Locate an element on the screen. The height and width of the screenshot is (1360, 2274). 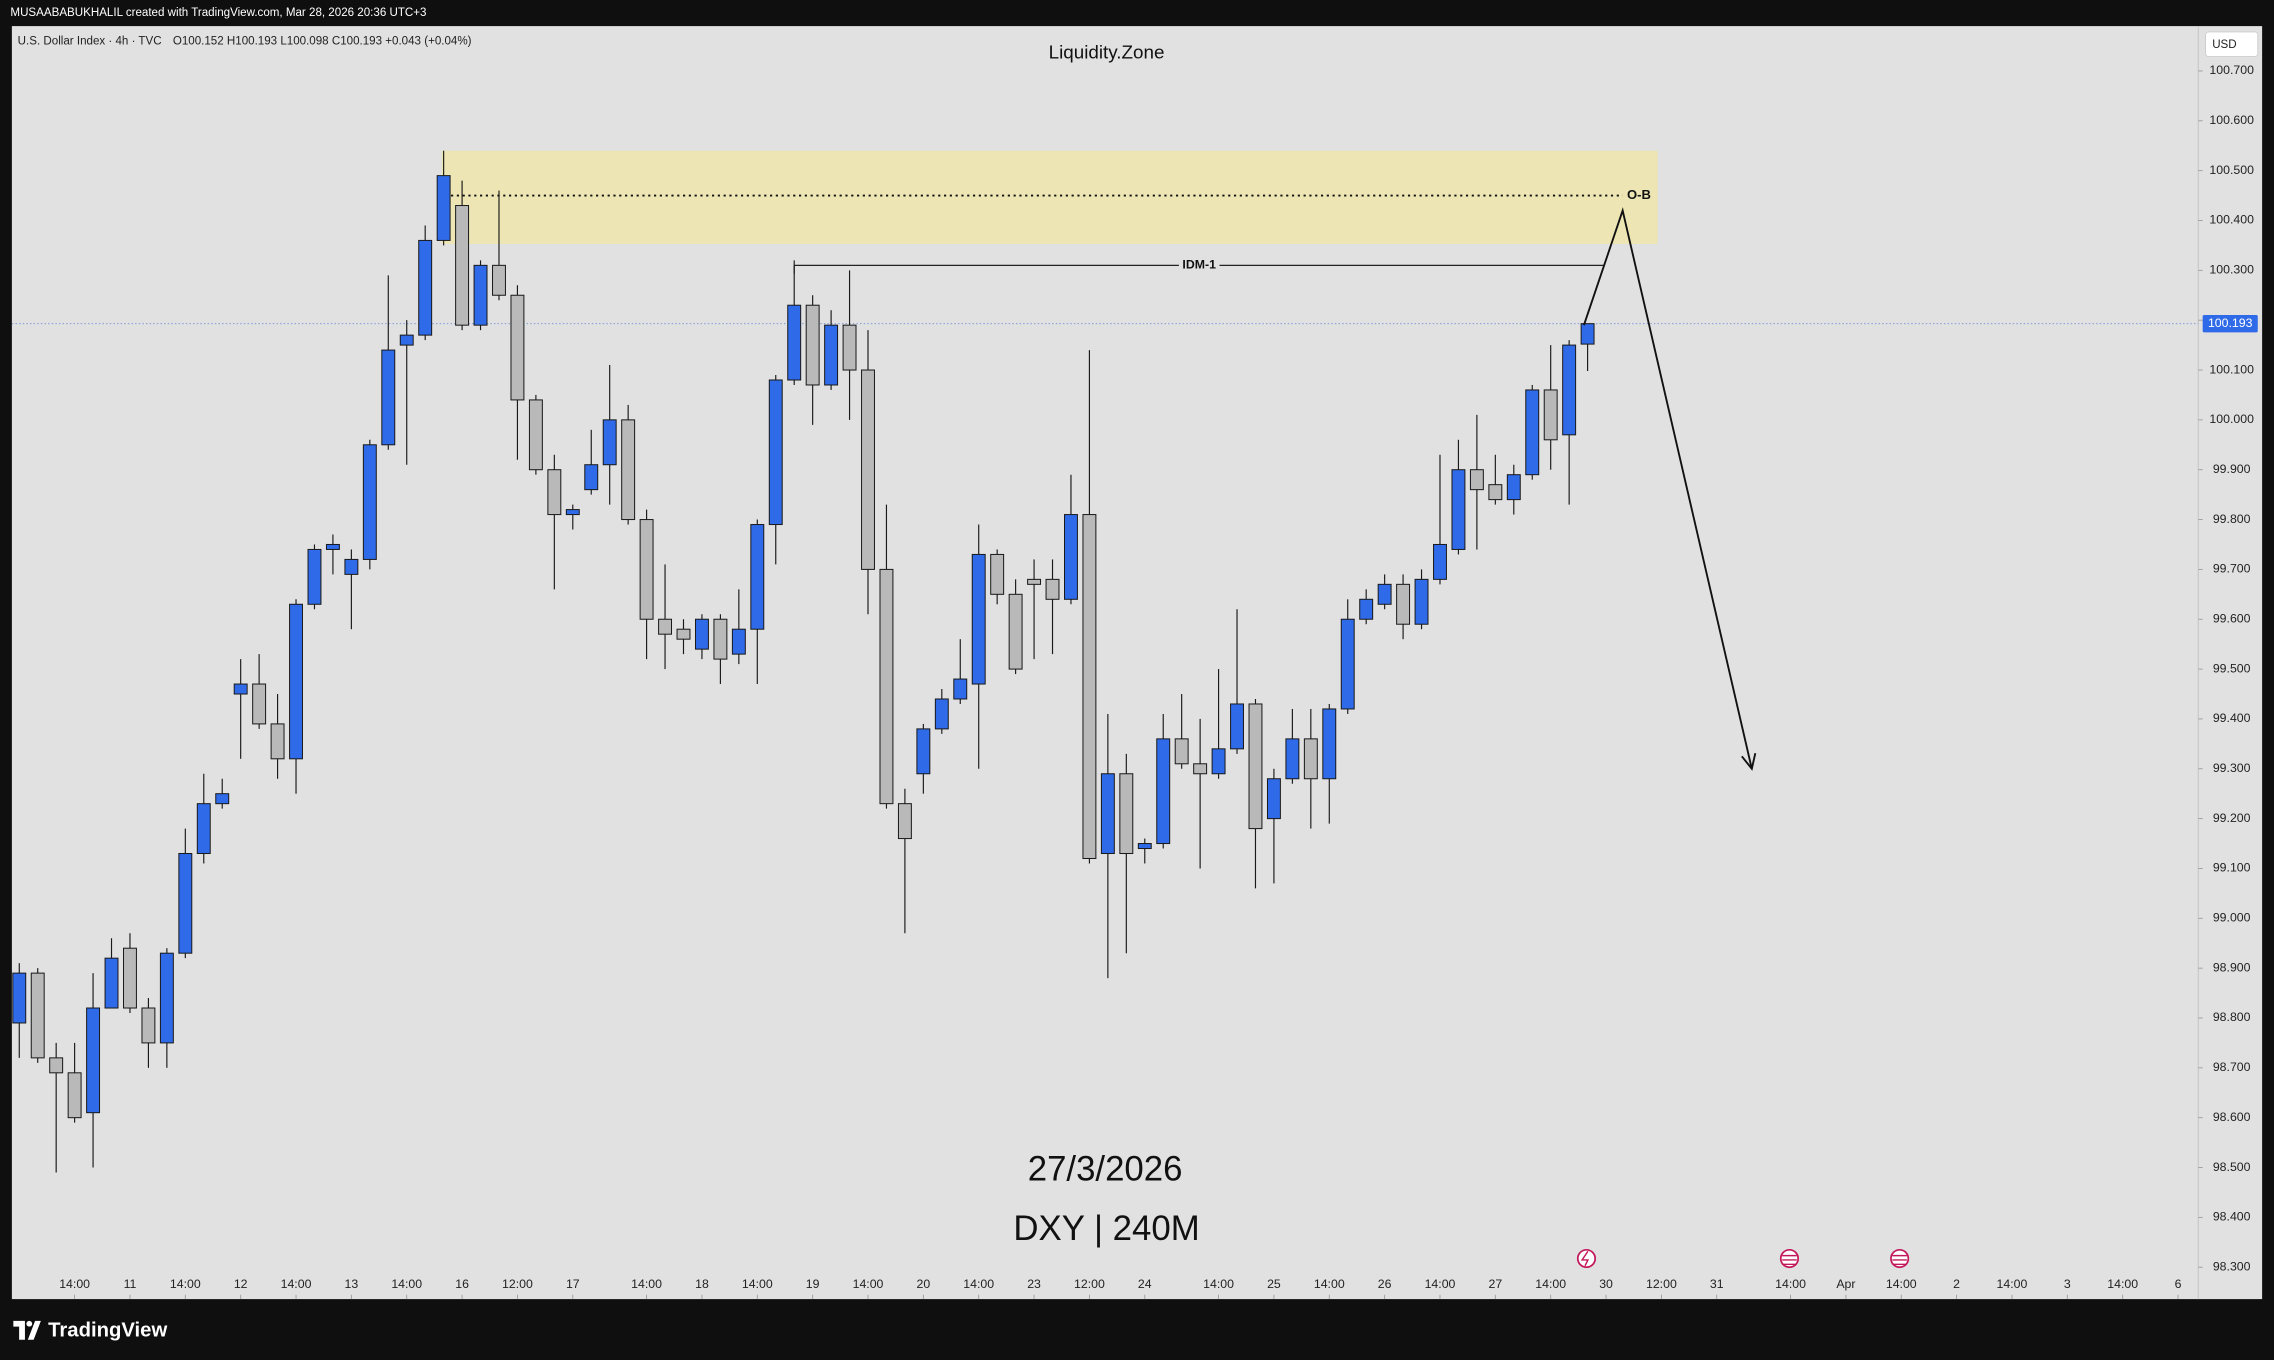
event-glyph is located at coordinates (1789, 1260).